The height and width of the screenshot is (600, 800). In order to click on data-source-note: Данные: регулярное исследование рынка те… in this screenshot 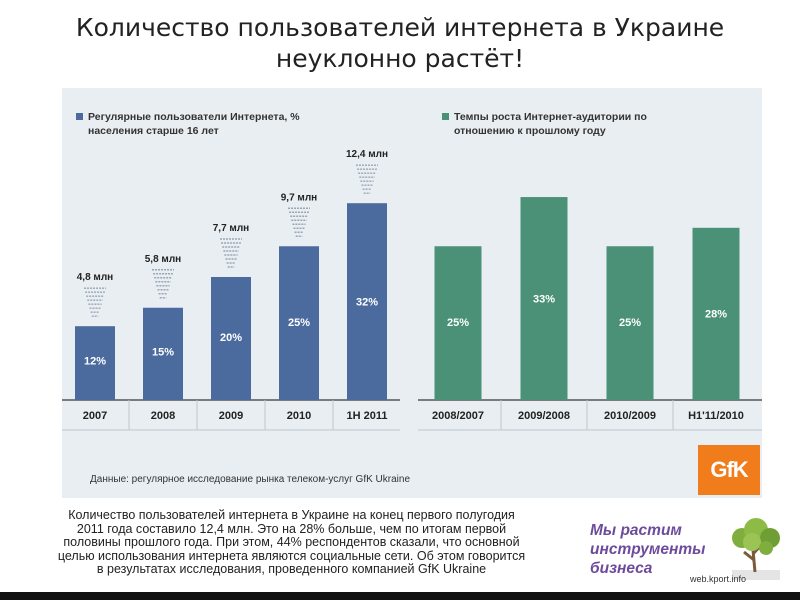, I will do `click(250, 479)`.